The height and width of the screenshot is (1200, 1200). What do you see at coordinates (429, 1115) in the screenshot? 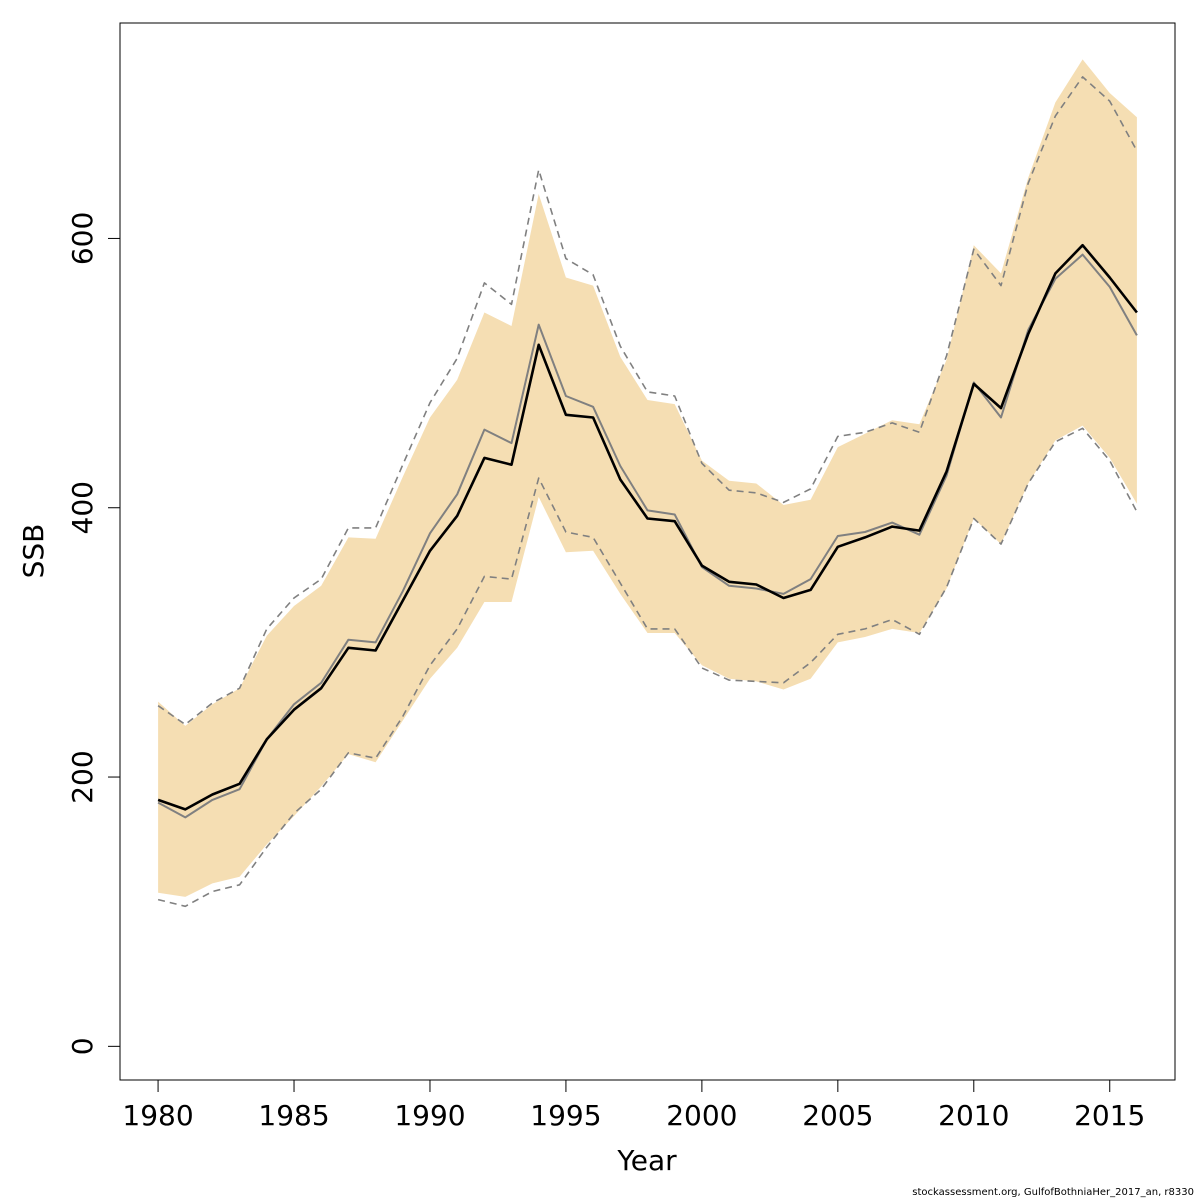
I see `x-tick-label: 1990` at bounding box center [429, 1115].